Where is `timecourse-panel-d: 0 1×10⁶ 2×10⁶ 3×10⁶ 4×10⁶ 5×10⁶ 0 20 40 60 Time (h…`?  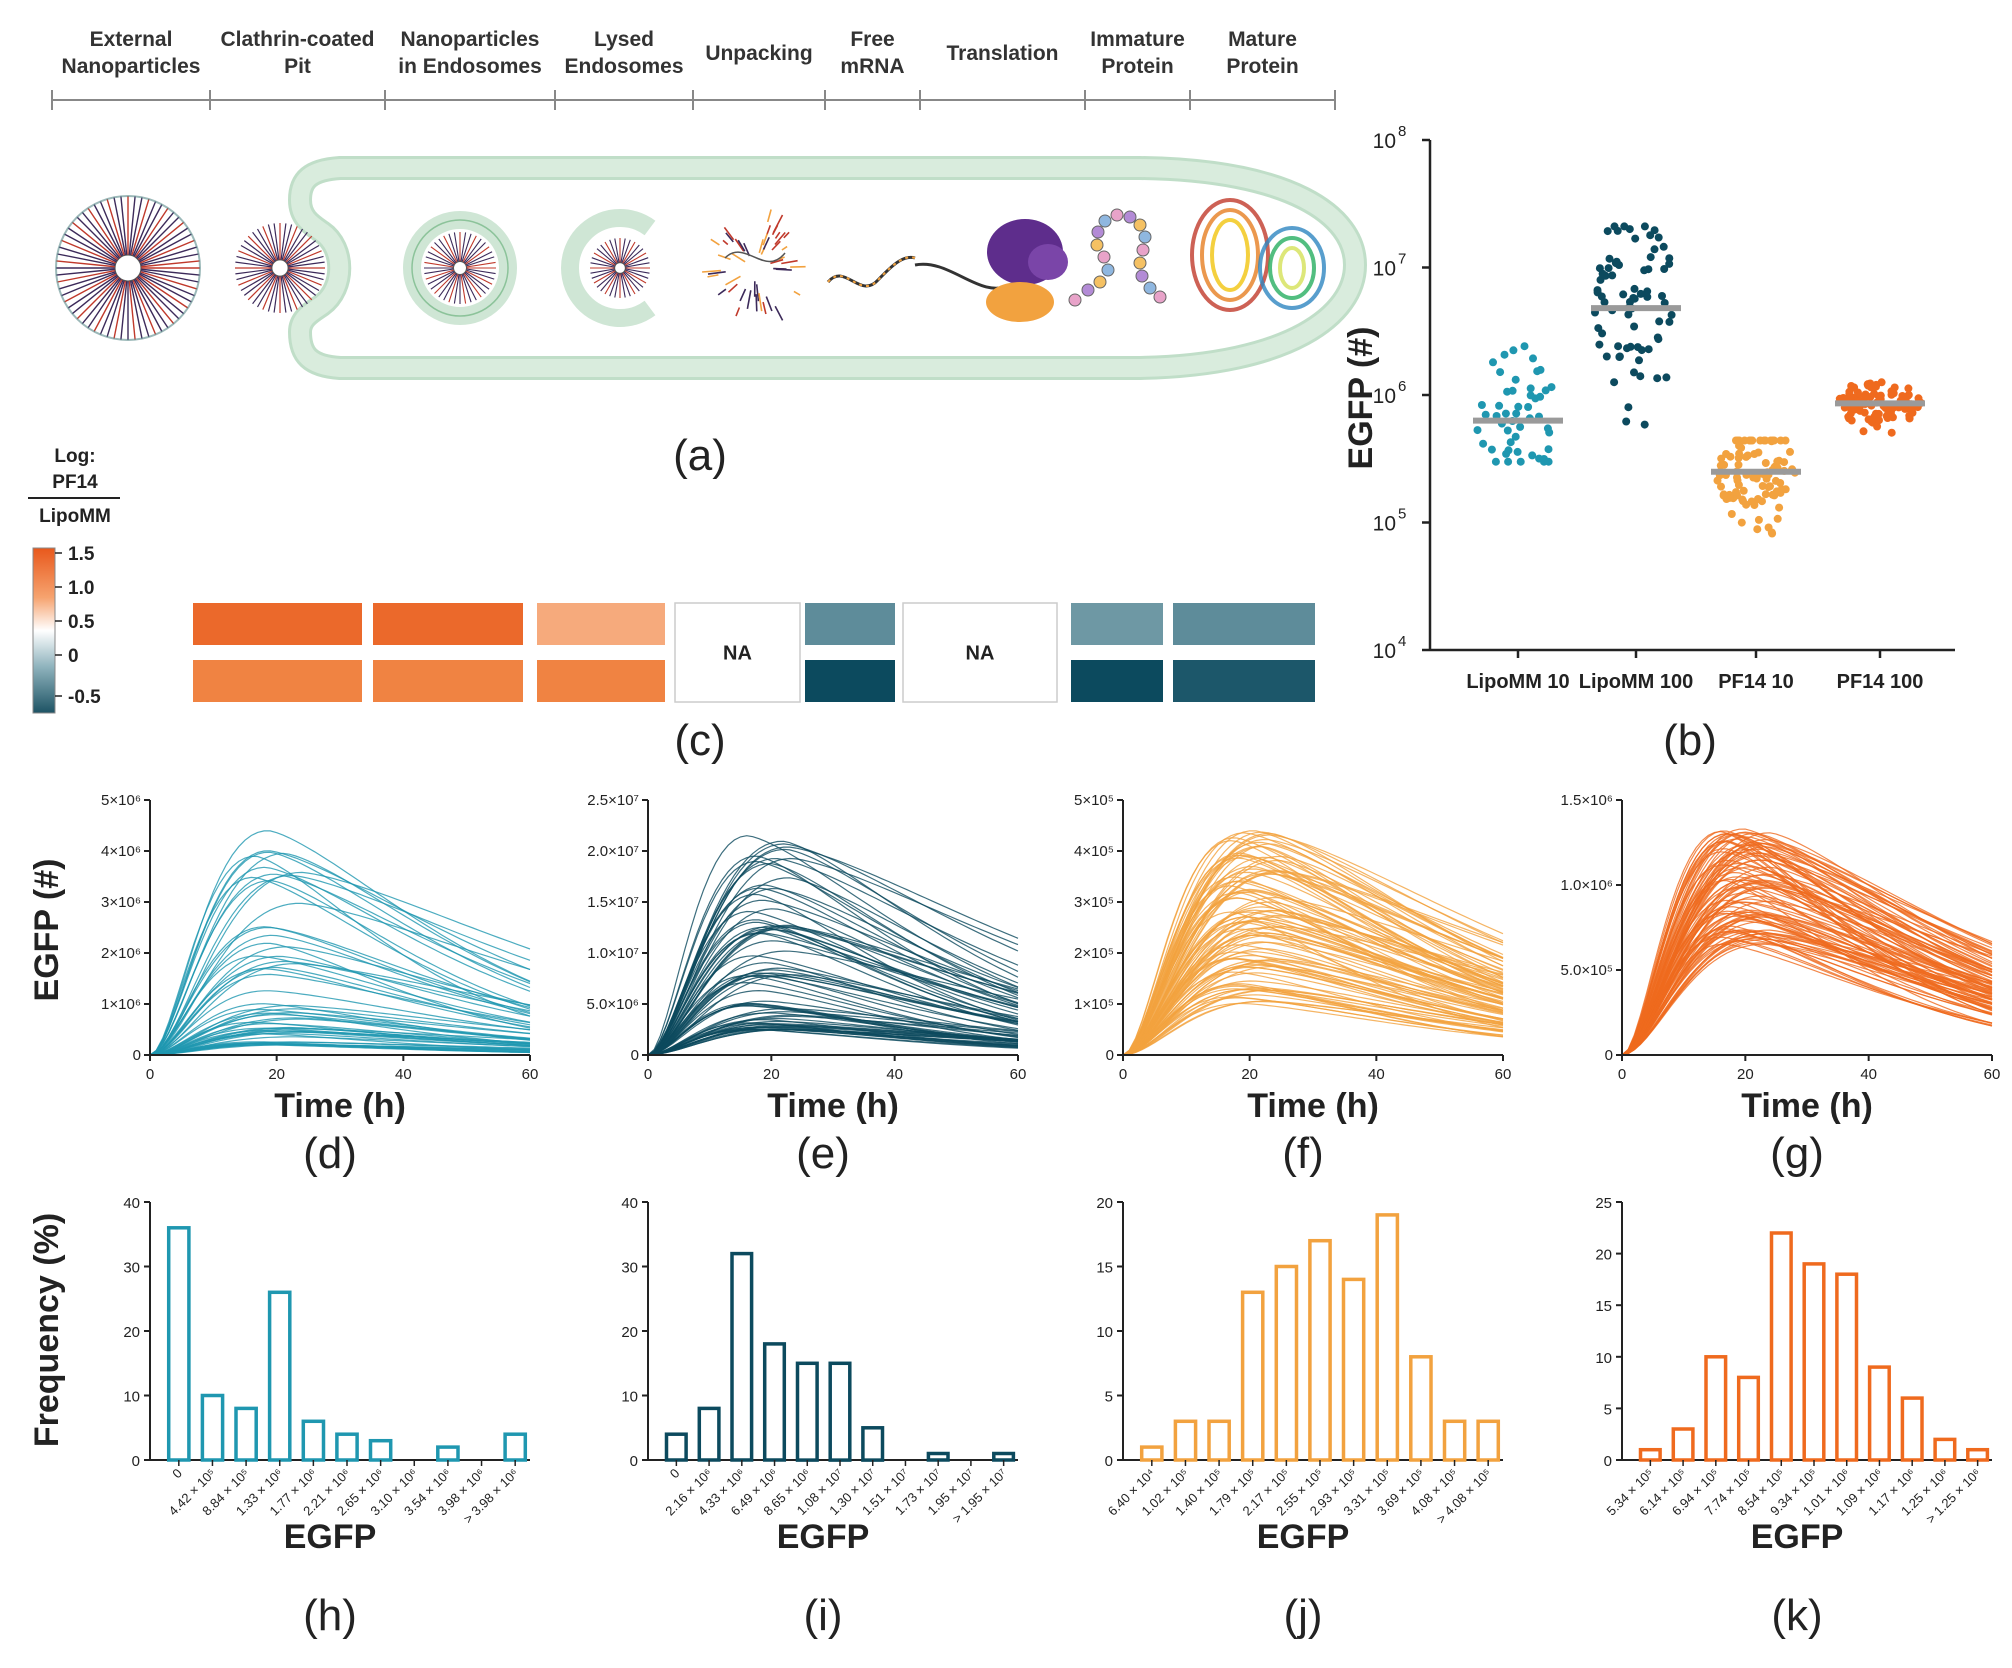
timecourse-panel-d: 0 1×10⁶ 2×10⁶ 3×10⁶ 4×10⁶ 5×10⁶ 0 20 40 60 Time (h… is located at coordinates (283, 985).